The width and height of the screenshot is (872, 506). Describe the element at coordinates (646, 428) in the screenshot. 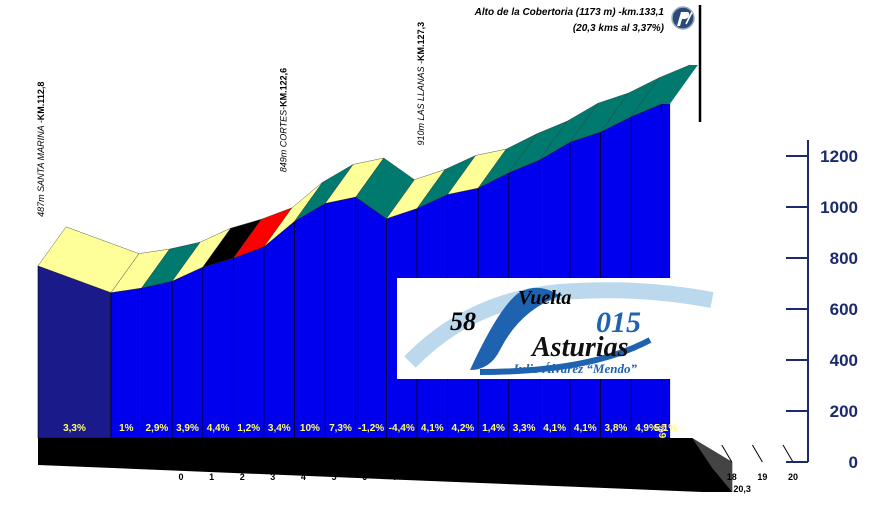

I see `gradient-label: 4,9%` at that location.